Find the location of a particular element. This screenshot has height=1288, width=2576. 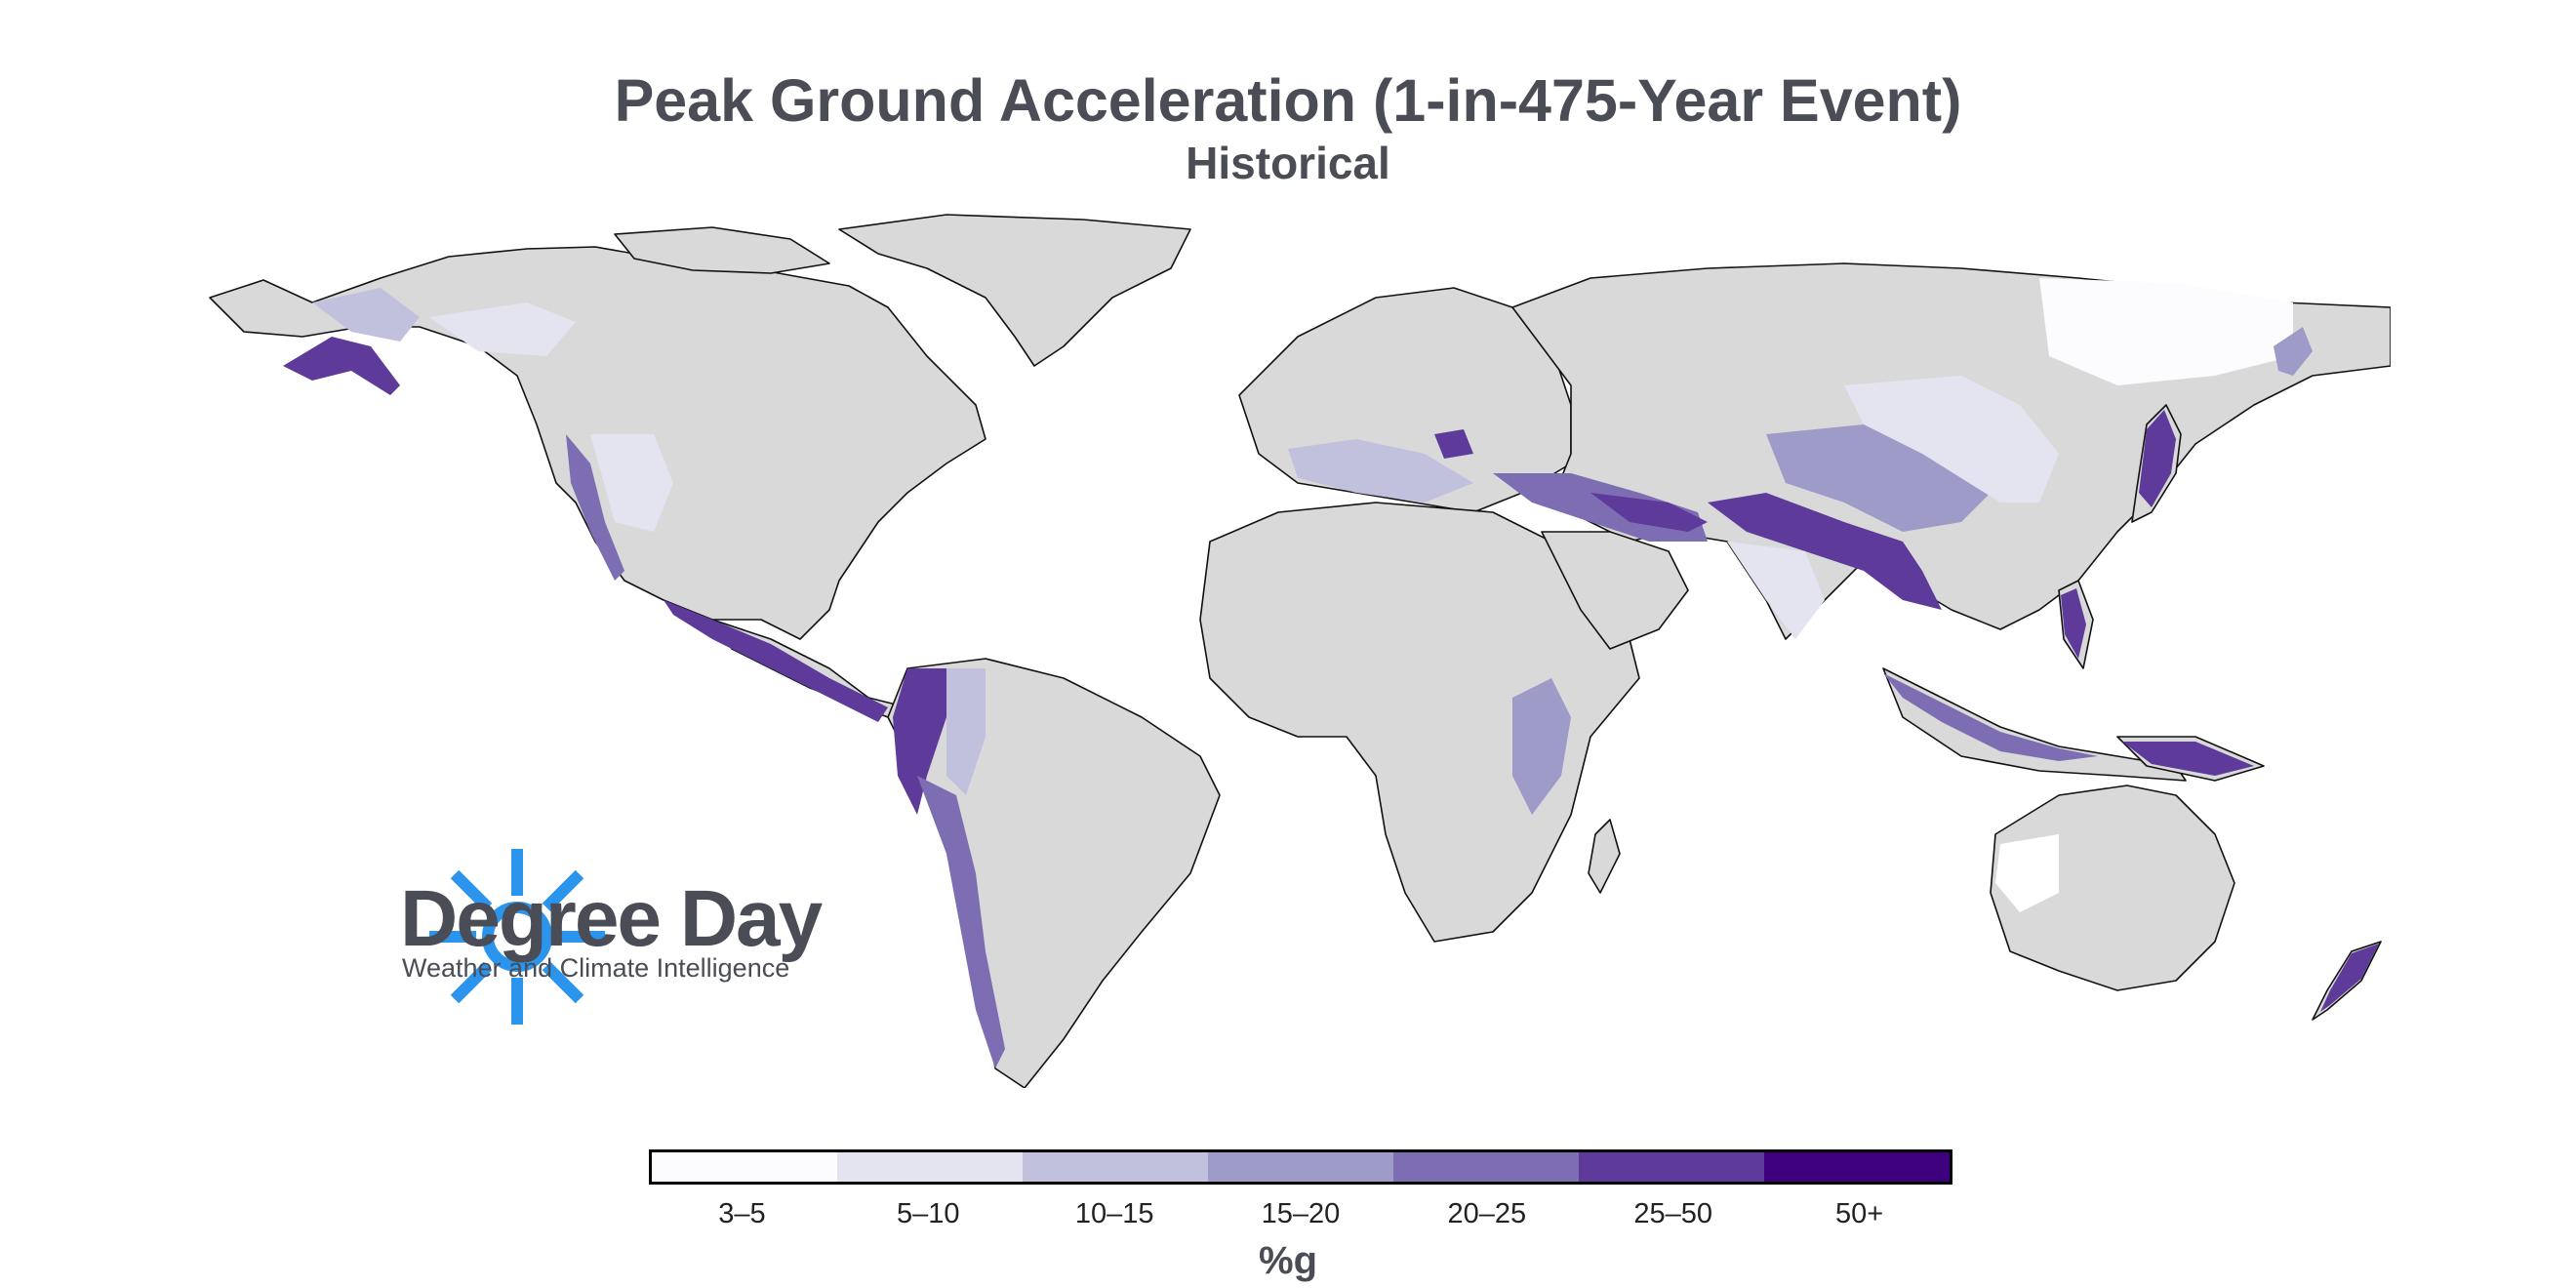

africa-landmass is located at coordinates (1419, 722).